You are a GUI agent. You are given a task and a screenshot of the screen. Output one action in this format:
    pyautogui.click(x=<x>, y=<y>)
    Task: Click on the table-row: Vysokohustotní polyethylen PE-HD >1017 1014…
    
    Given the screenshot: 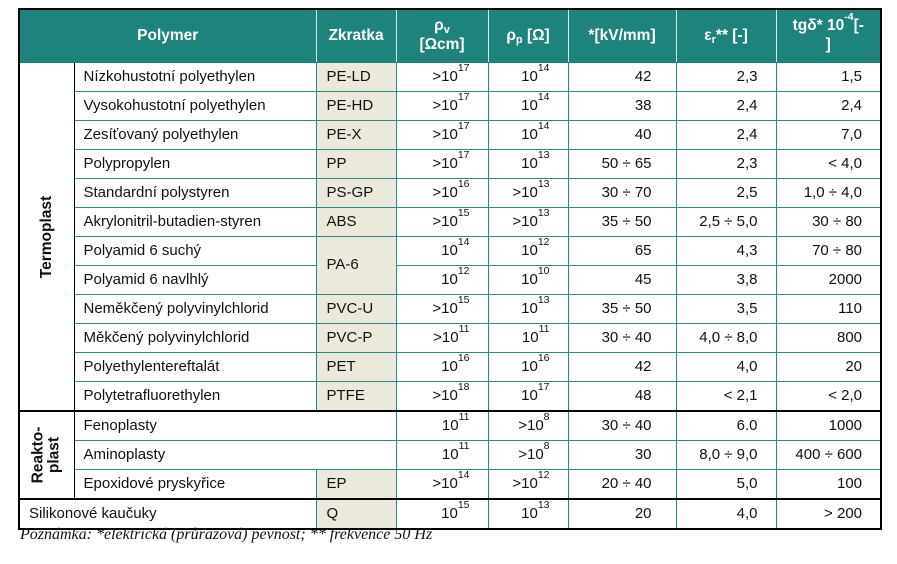 What is the action you would take?
    pyautogui.click(x=450, y=106)
    